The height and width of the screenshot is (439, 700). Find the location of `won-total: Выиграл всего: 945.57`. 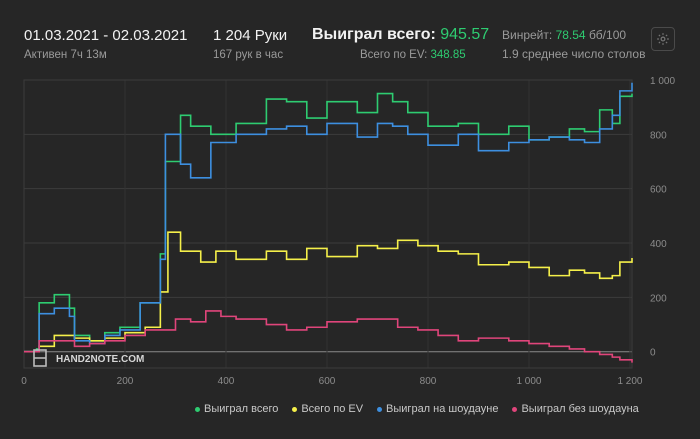

won-total: Выиграл всего: 945.57 is located at coordinates (400, 35).